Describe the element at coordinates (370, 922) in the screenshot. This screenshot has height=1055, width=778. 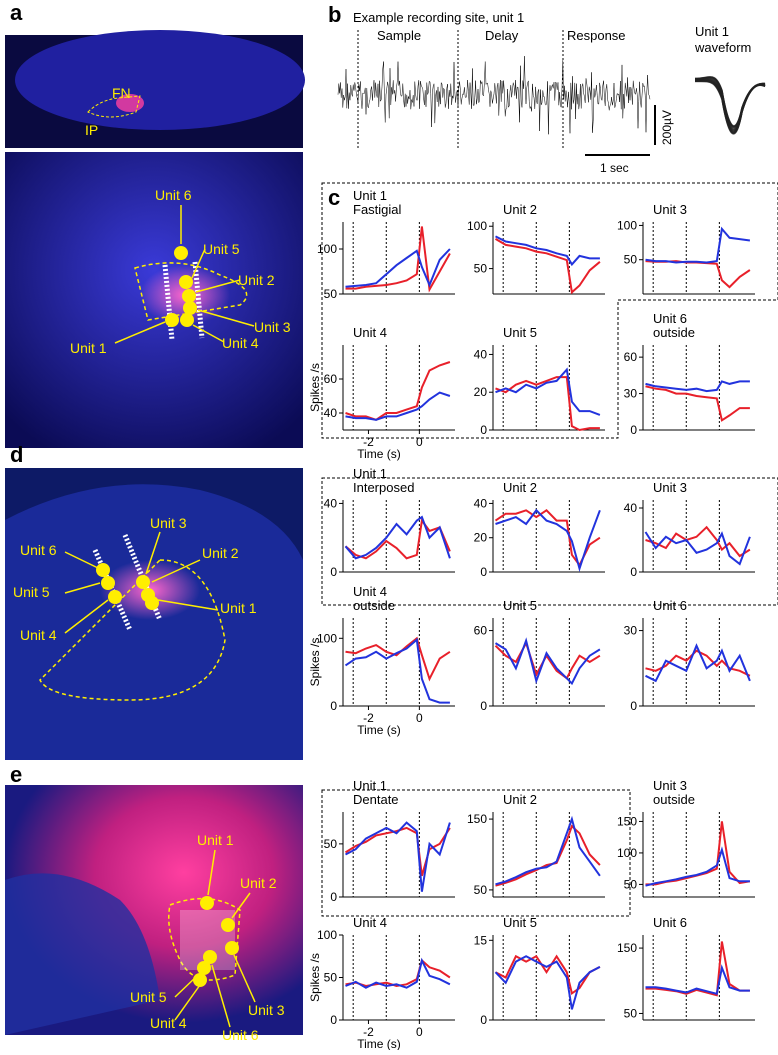
I see `chart-title: Unit 4` at that location.